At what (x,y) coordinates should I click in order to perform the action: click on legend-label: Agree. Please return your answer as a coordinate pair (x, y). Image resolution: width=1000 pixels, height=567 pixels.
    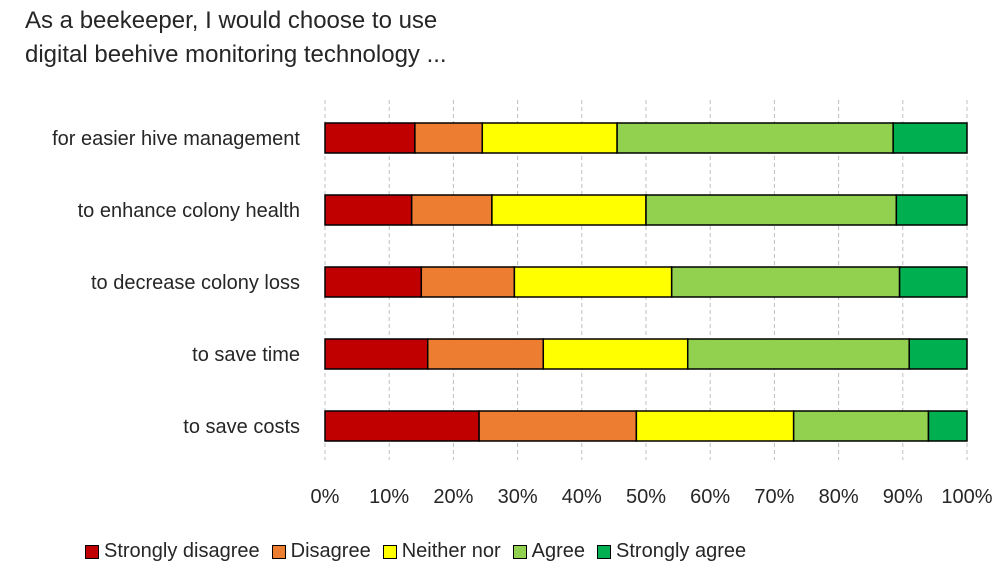
    Looking at the image, I should click on (558, 551).